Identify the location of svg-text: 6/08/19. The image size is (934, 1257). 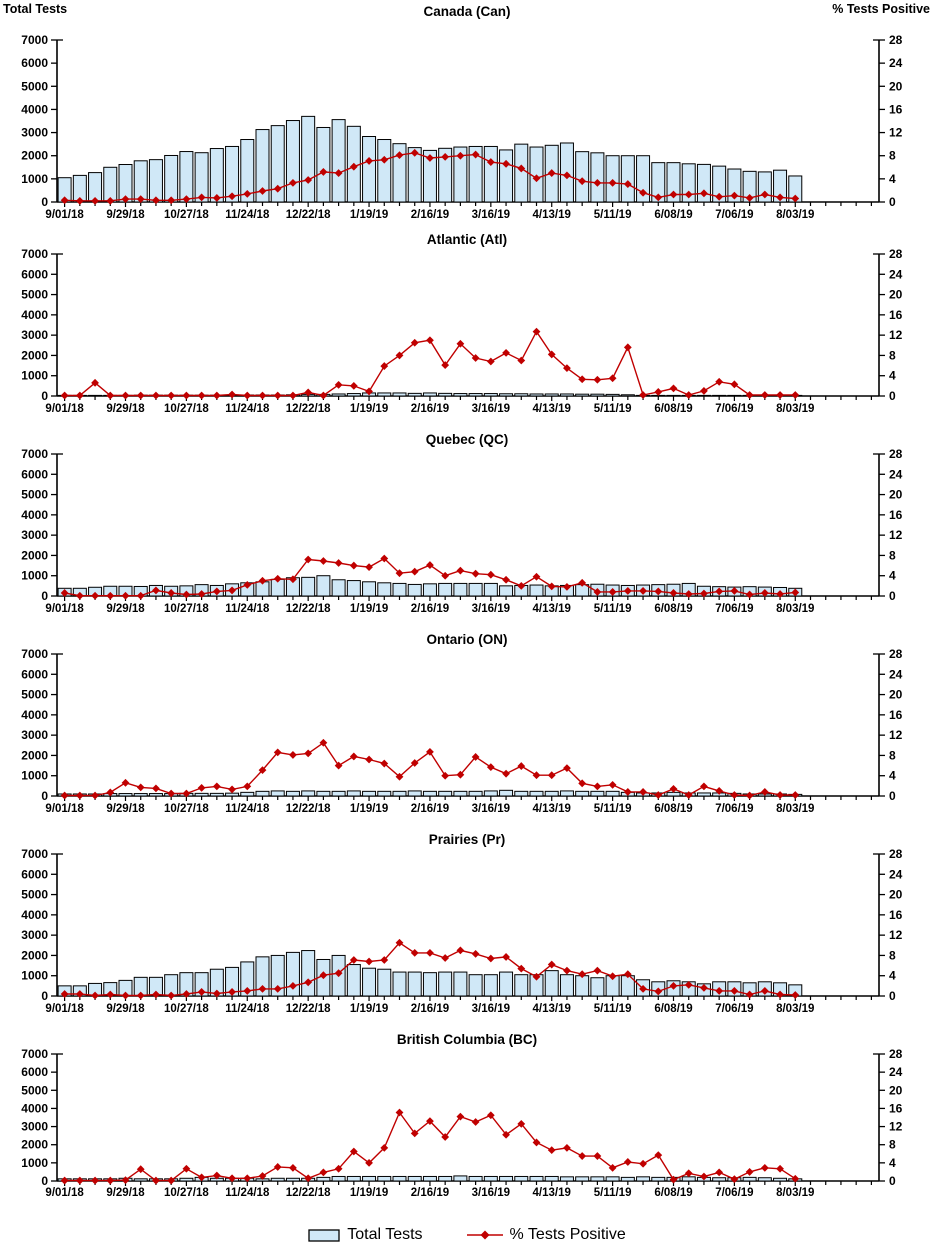
(673, 1009).